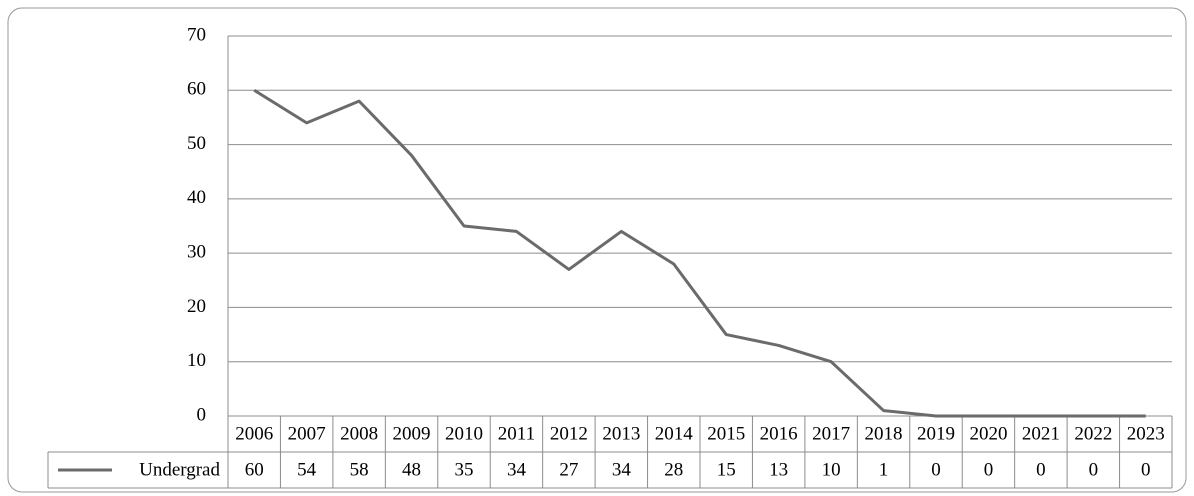 This screenshot has height=496, width=1194. What do you see at coordinates (307, 433) in the screenshot?
I see `x-tick-label: 2007` at bounding box center [307, 433].